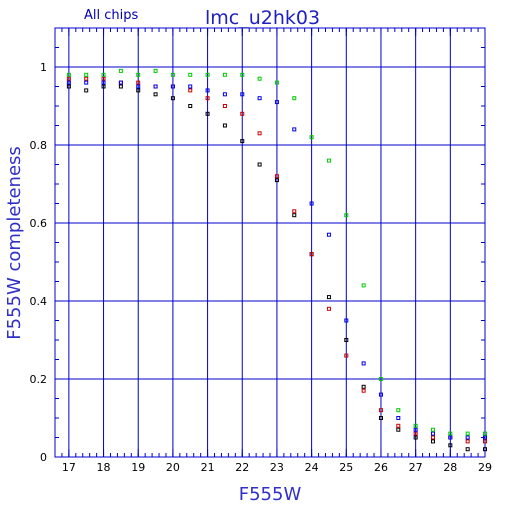 This screenshot has height=512, width=512. Describe the element at coordinates (39, 145) in the screenshot. I see `y-tick-label: 0.8` at that location.